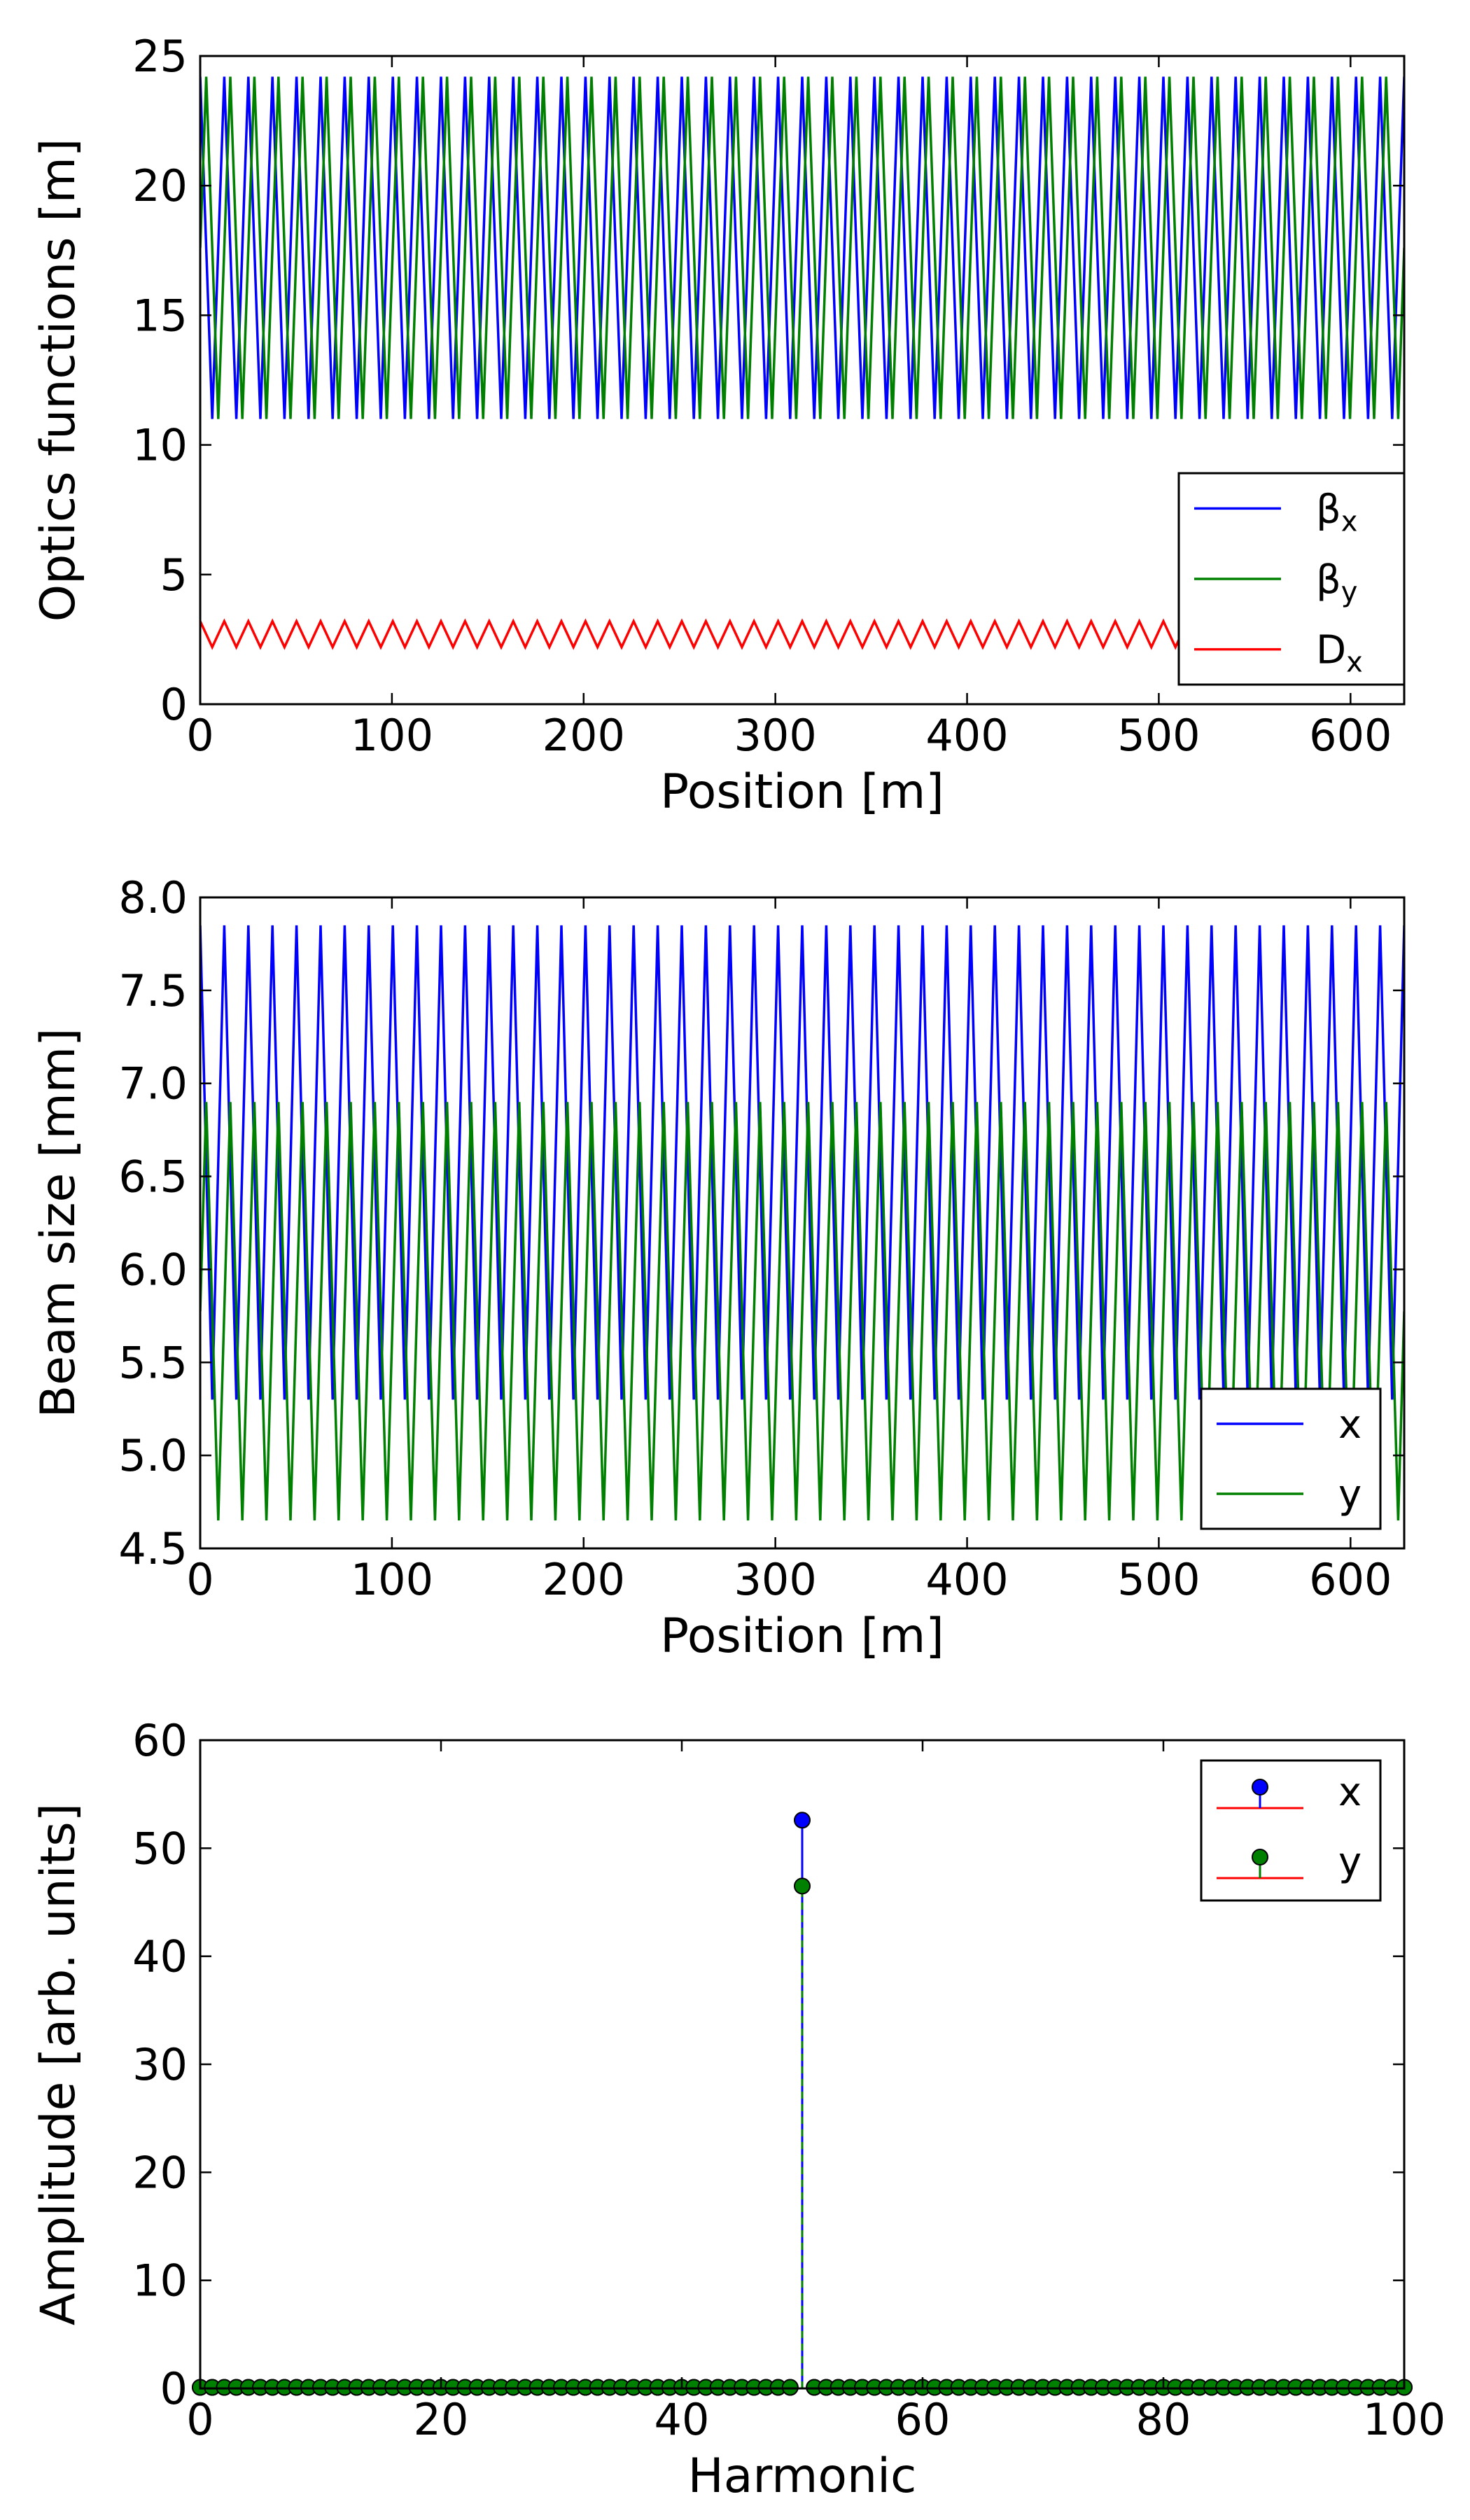  Describe the element at coordinates (802, 1886) in the screenshot. I see `stem-peak-y` at that location.